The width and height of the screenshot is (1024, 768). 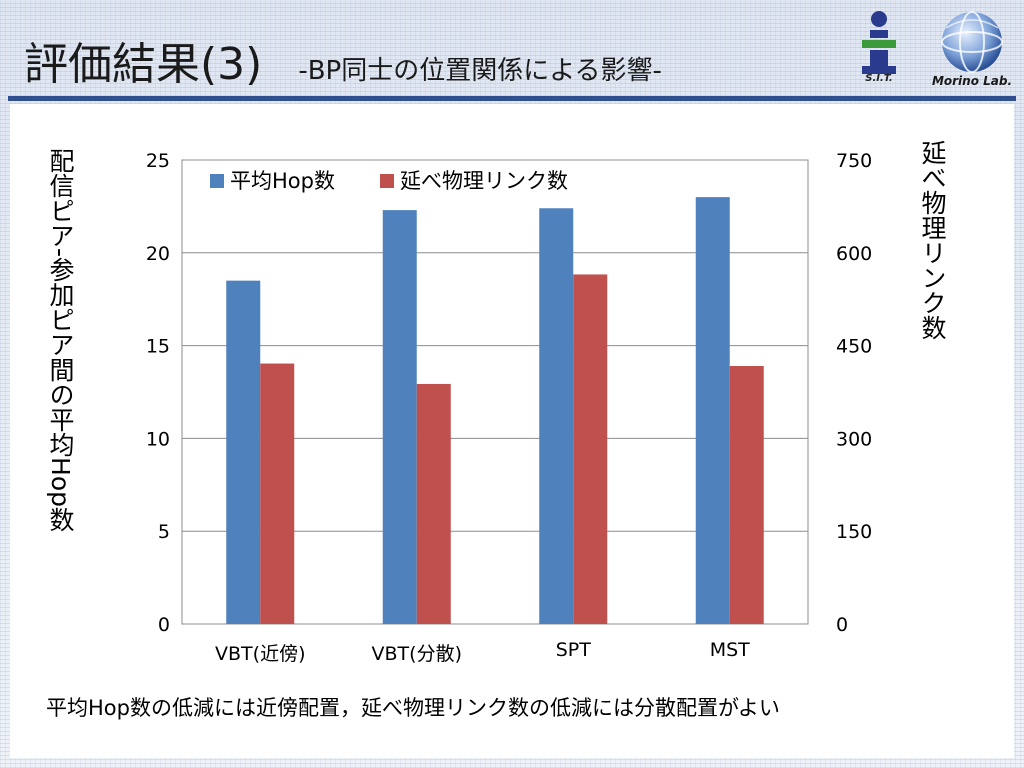 I want to click on title-subtitle: -BP同士の位置関係による影響-, so click(x=480, y=71).